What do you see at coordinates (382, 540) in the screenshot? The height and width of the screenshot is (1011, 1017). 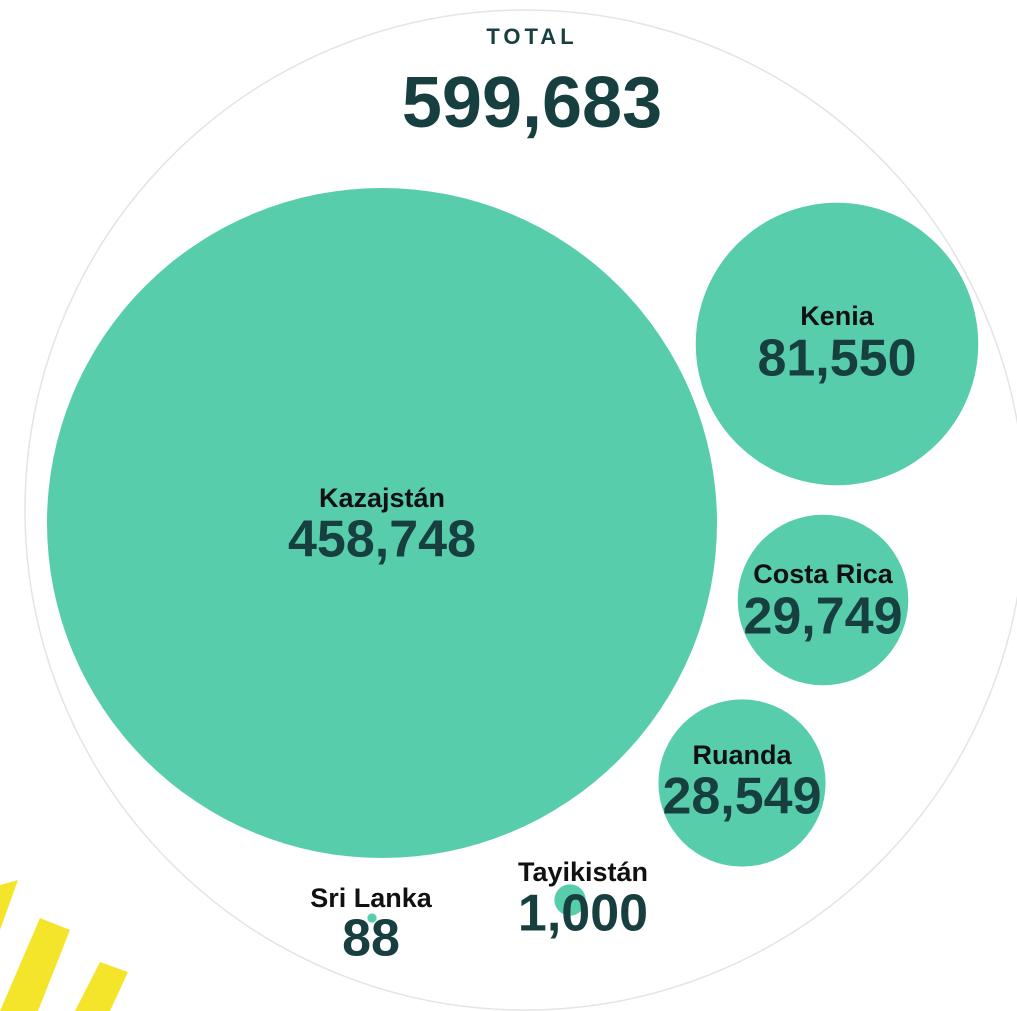 I see `bubble-value: 458,748` at bounding box center [382, 540].